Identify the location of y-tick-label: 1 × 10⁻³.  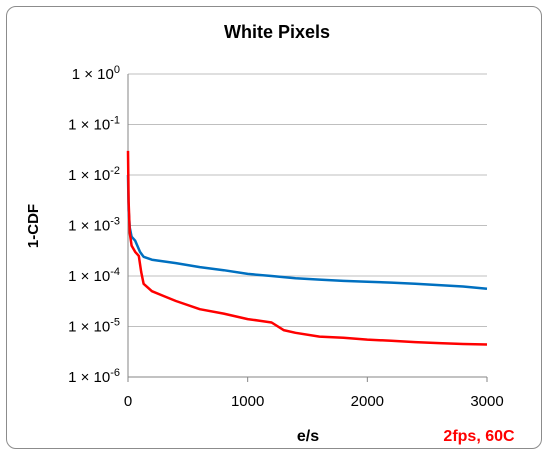
(94, 225).